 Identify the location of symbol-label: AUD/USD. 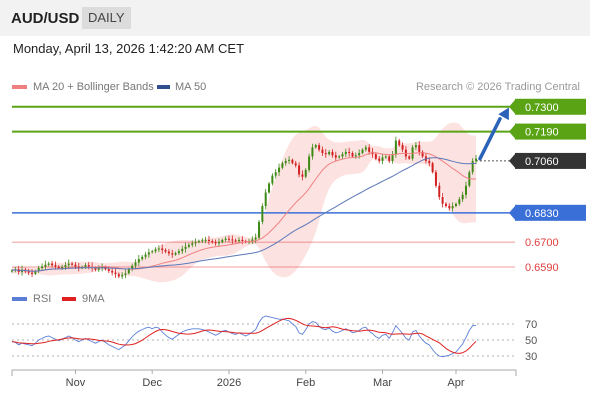
(45, 18).